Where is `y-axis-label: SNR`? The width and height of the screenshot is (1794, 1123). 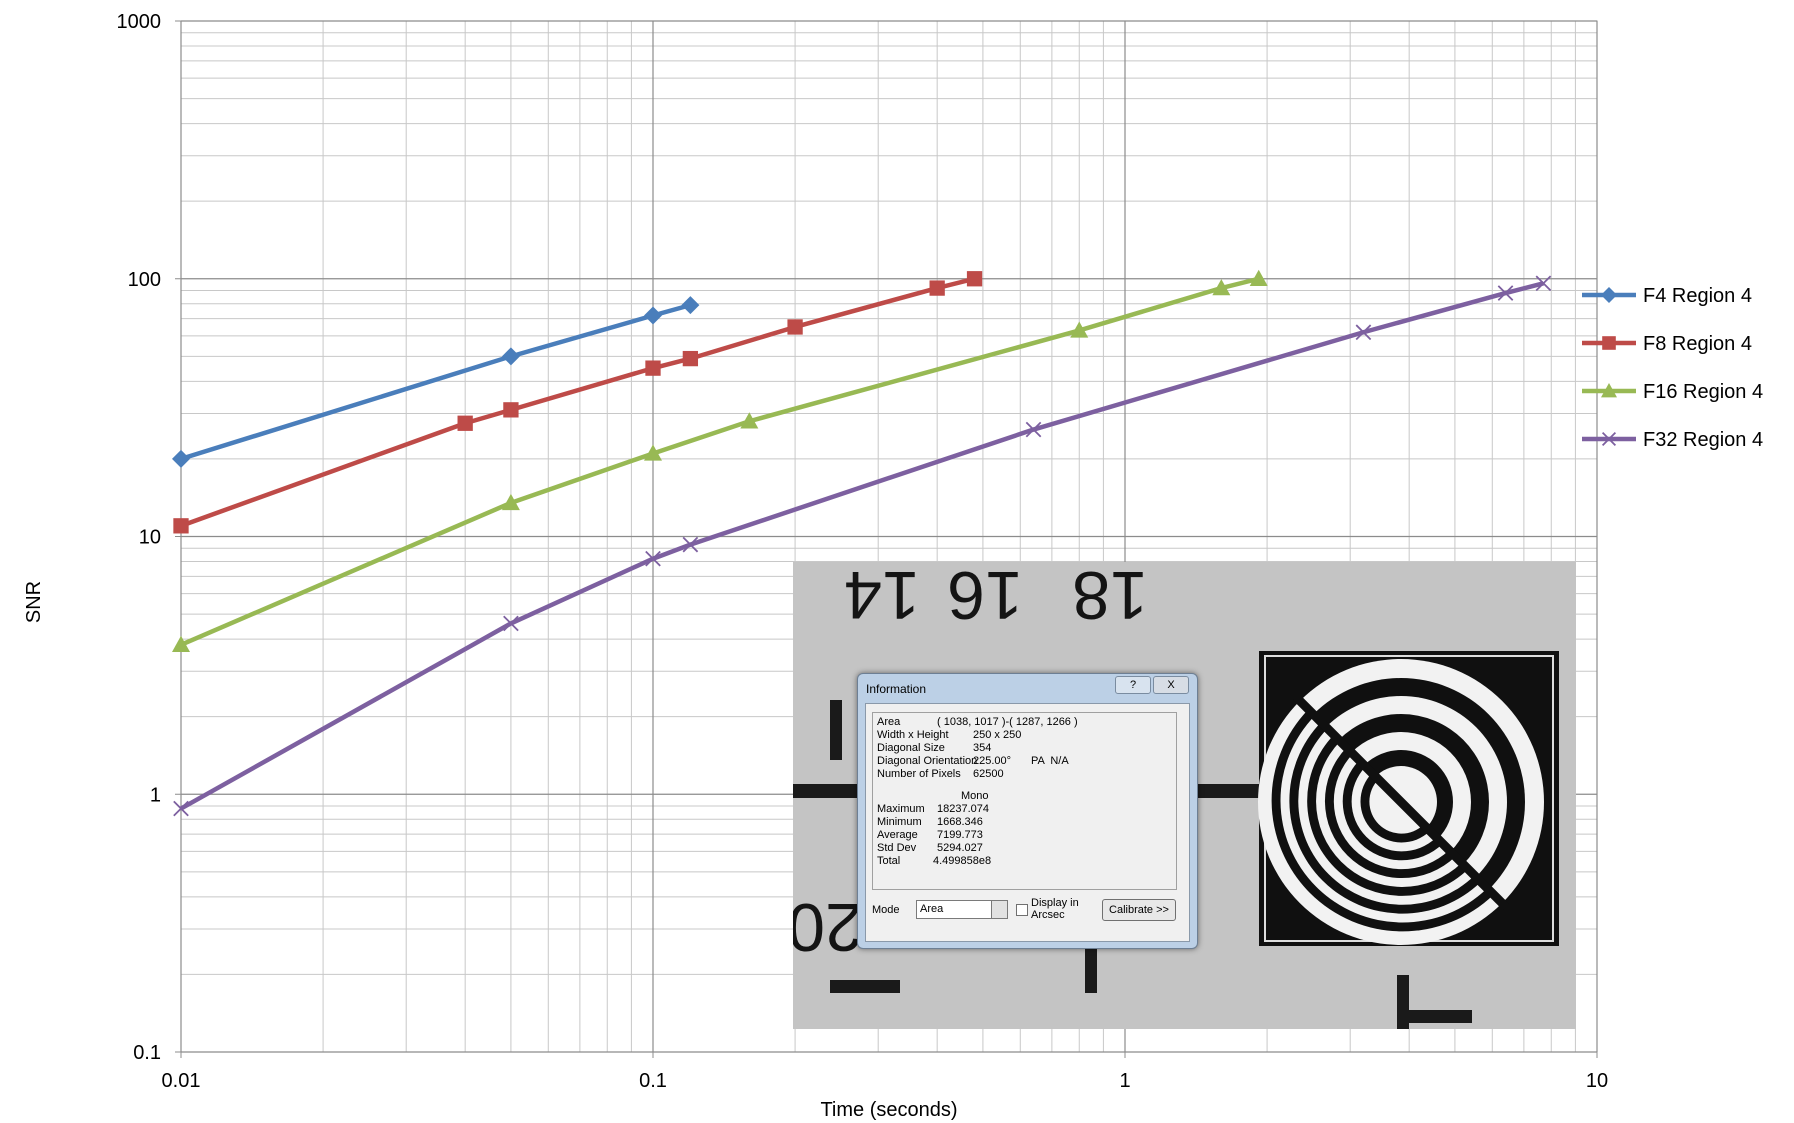 y-axis-label: SNR is located at coordinates (34, 602).